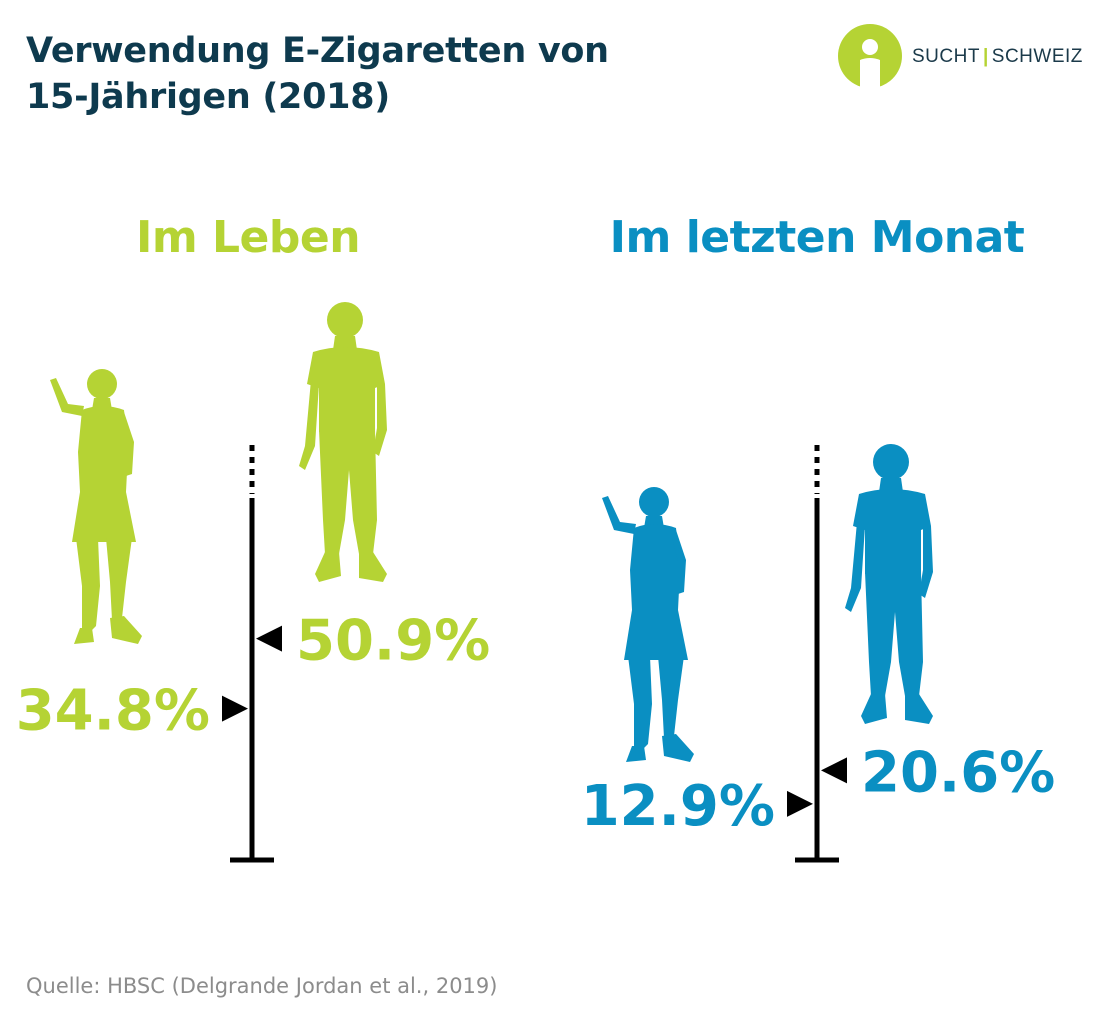 This screenshot has height=1026, width=1096. Describe the element at coordinates (208, 97) in the screenshot. I see `chart-title-line-2: 15-Jährigen (2018)` at that location.